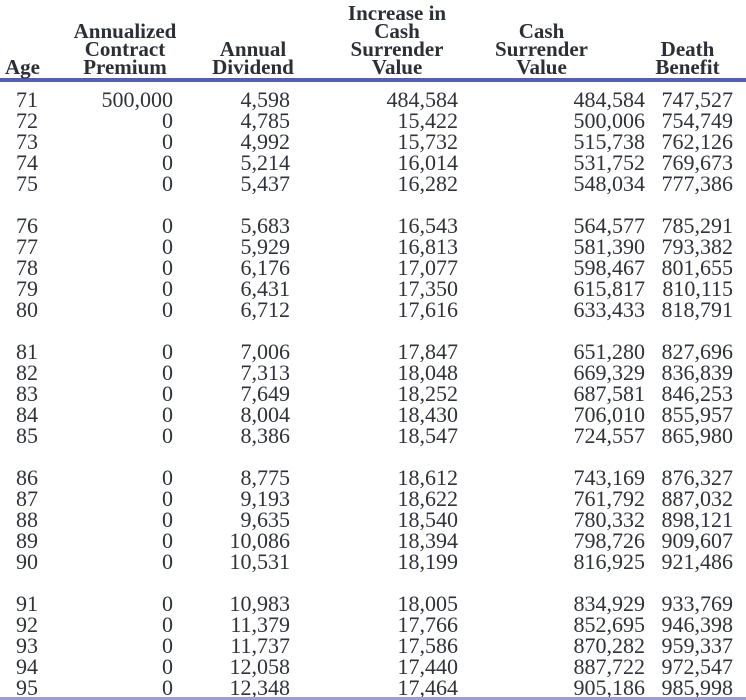 The height and width of the screenshot is (700, 746). Describe the element at coordinates (373, 666) in the screenshot. I see `table-row: 94 0 12,058 17,440 887,722 972,547` at that location.